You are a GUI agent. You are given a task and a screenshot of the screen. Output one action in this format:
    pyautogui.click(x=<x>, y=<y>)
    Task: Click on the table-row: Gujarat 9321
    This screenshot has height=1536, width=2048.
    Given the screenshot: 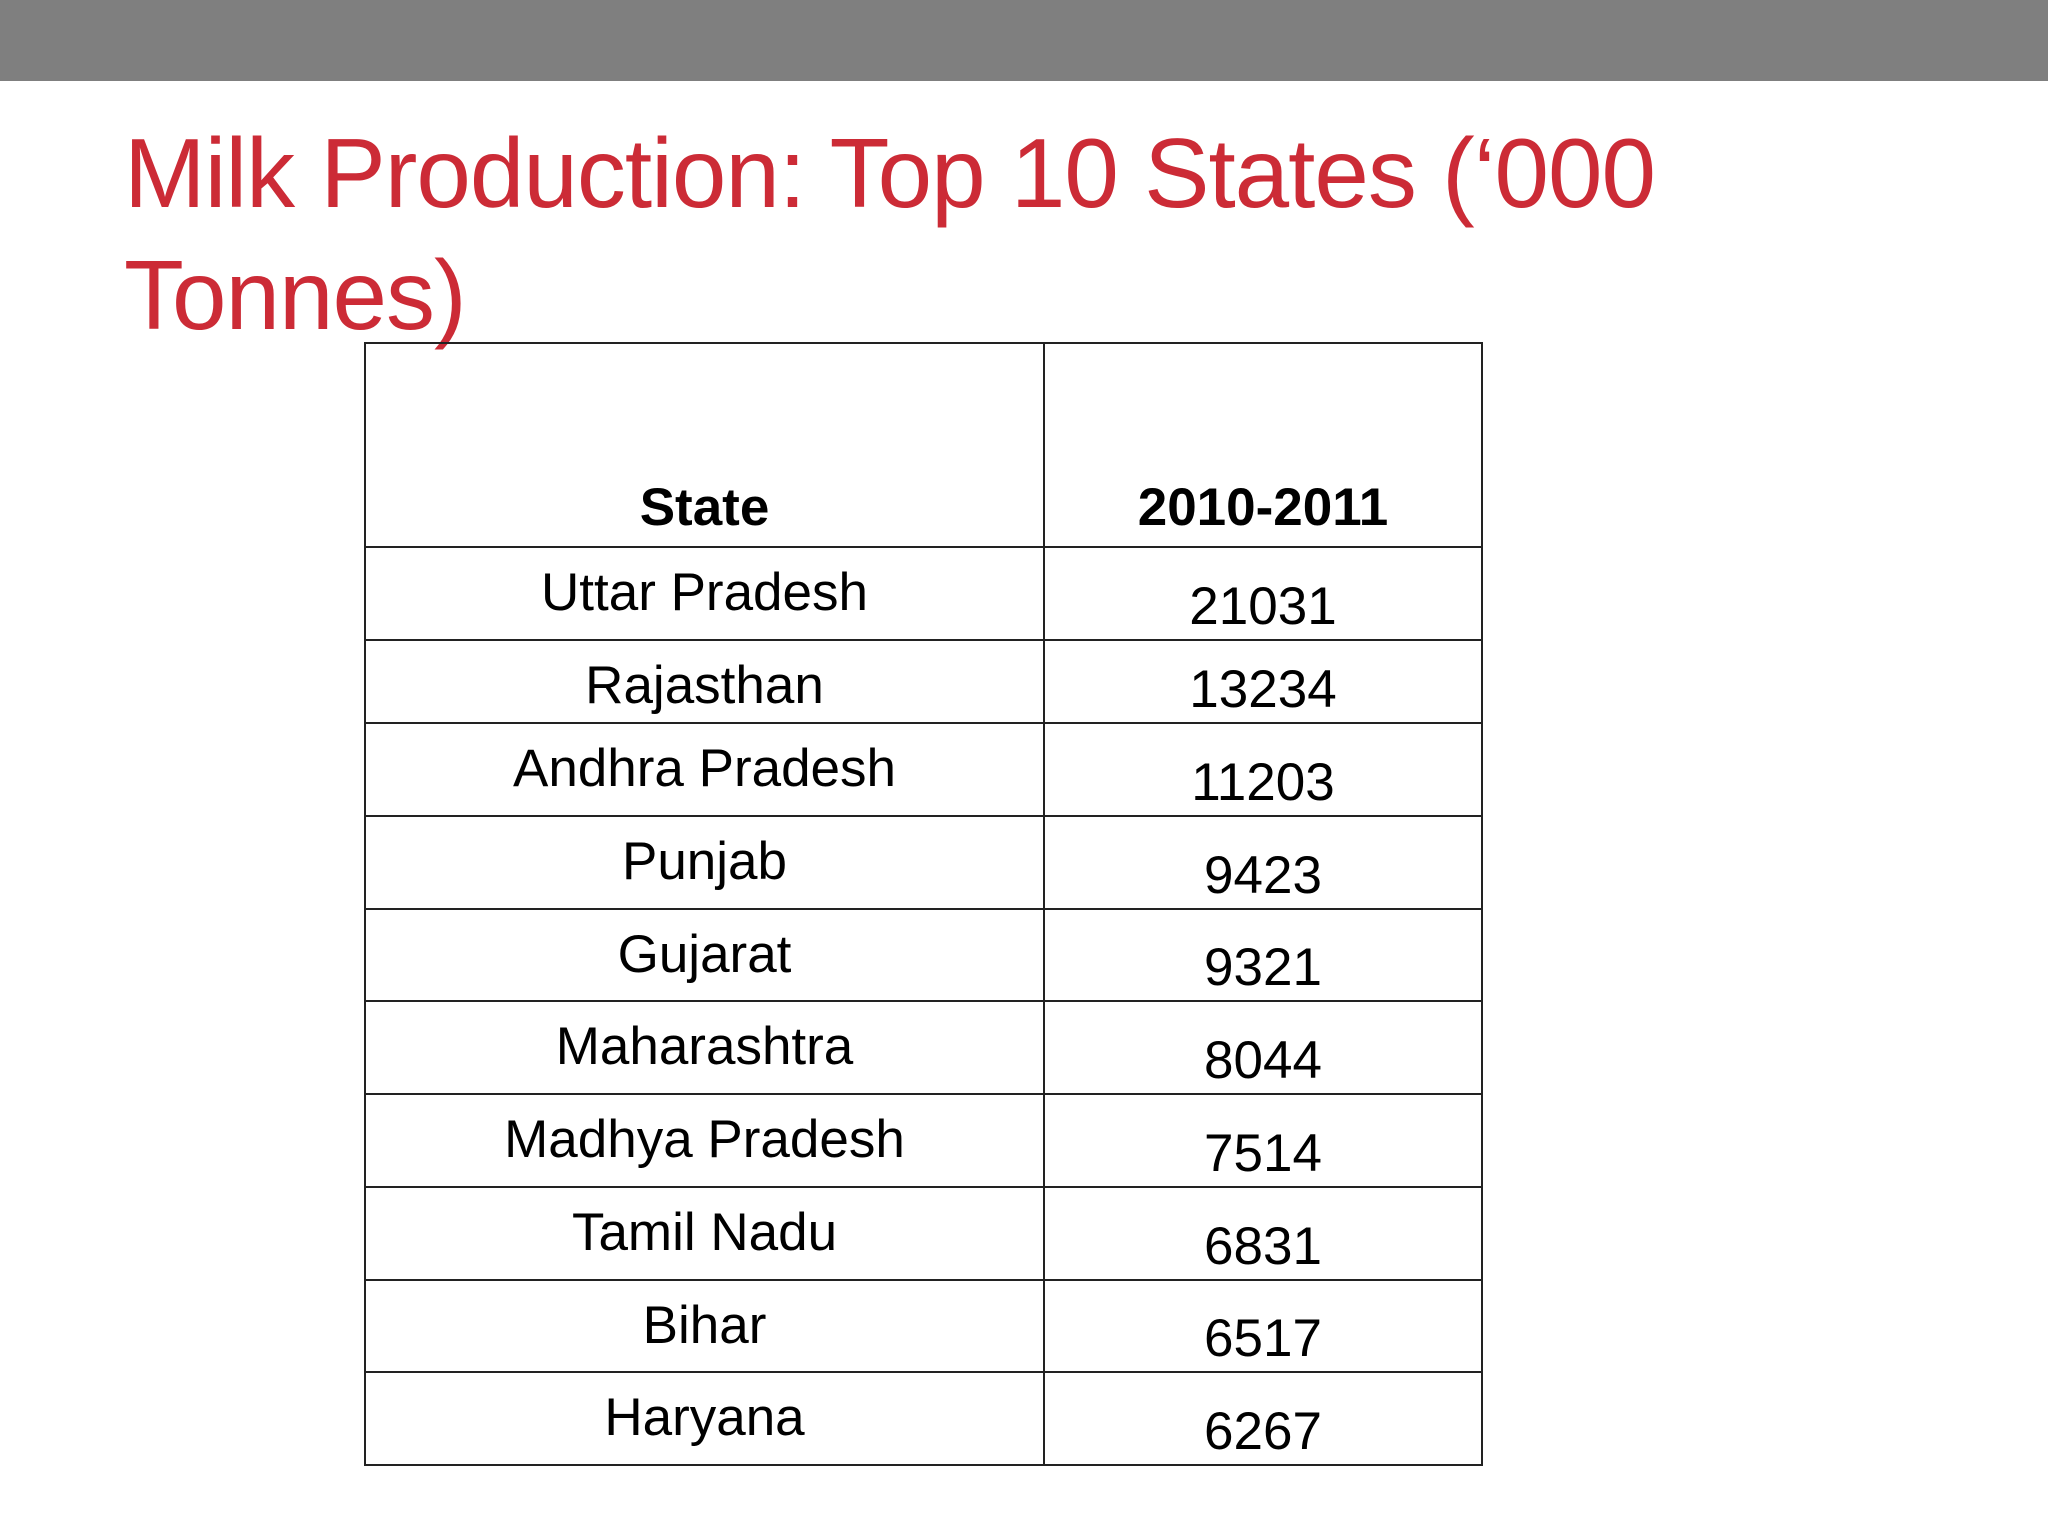 What is the action you would take?
    pyautogui.click(x=923, y=955)
    